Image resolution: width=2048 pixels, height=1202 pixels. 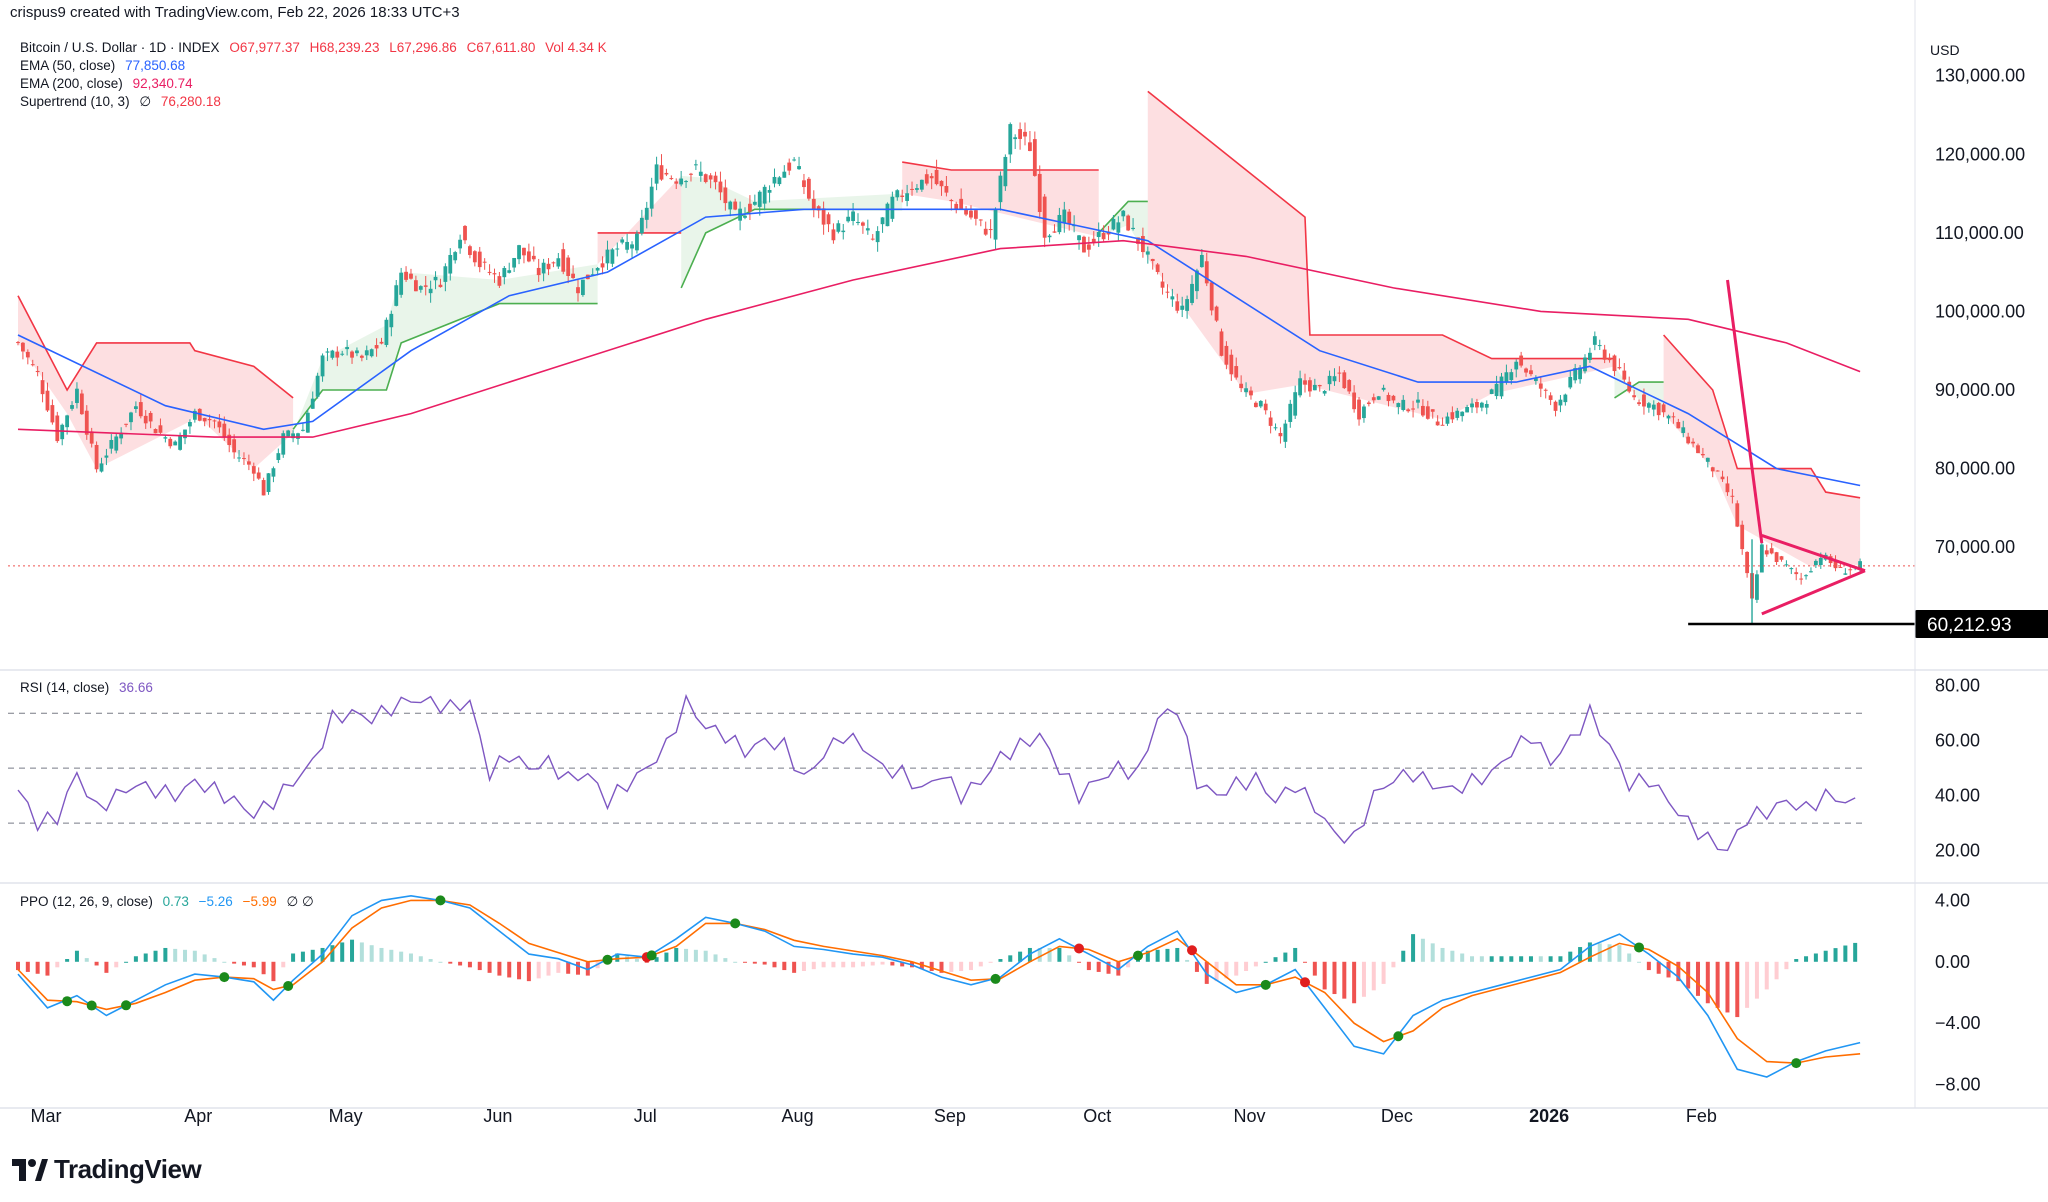 What do you see at coordinates (1957, 686) in the screenshot?
I see `rsi-tick-label: 80.00` at bounding box center [1957, 686].